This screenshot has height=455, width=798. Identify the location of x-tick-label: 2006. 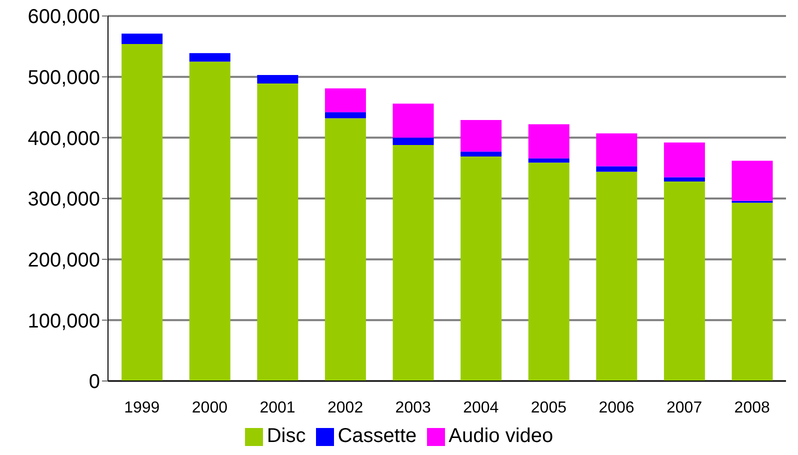
(616, 407).